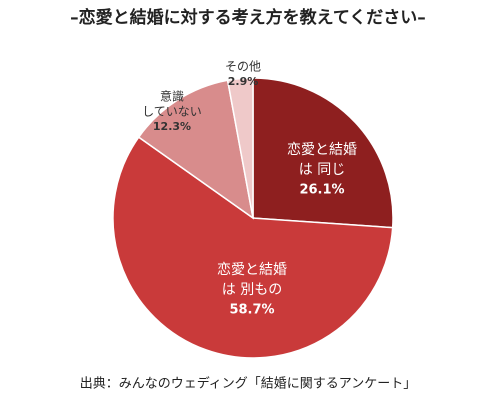 This screenshot has height=400, width=496. I want to click on slice-label: は 同じ, so click(322, 170).